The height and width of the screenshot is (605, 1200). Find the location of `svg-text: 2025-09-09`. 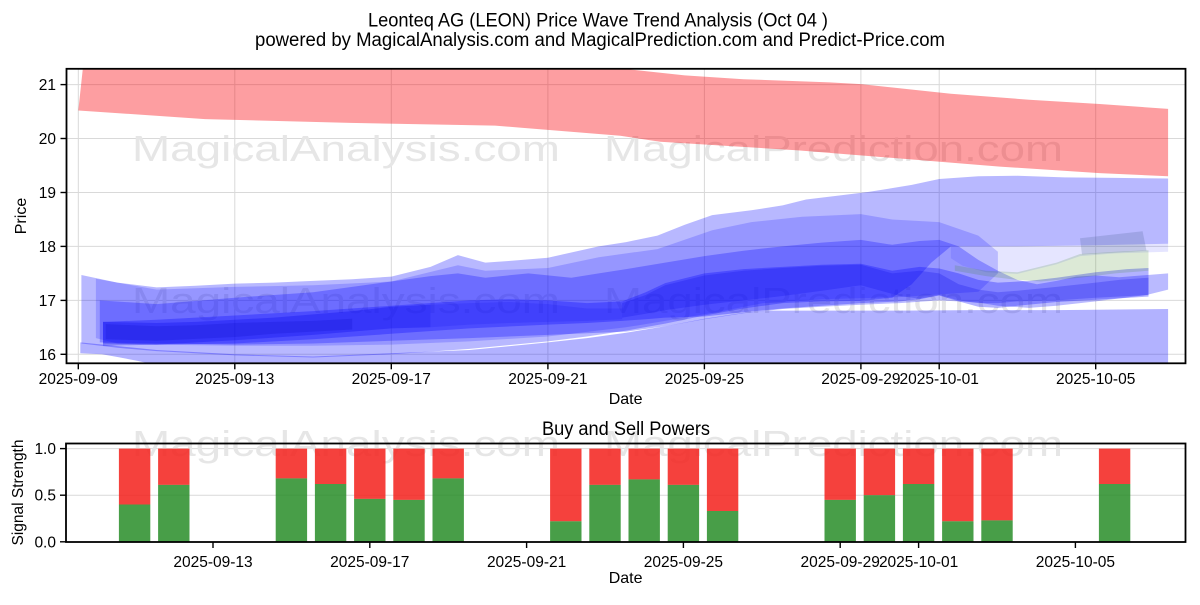

svg-text: 2025-09-09 is located at coordinates (78, 379).